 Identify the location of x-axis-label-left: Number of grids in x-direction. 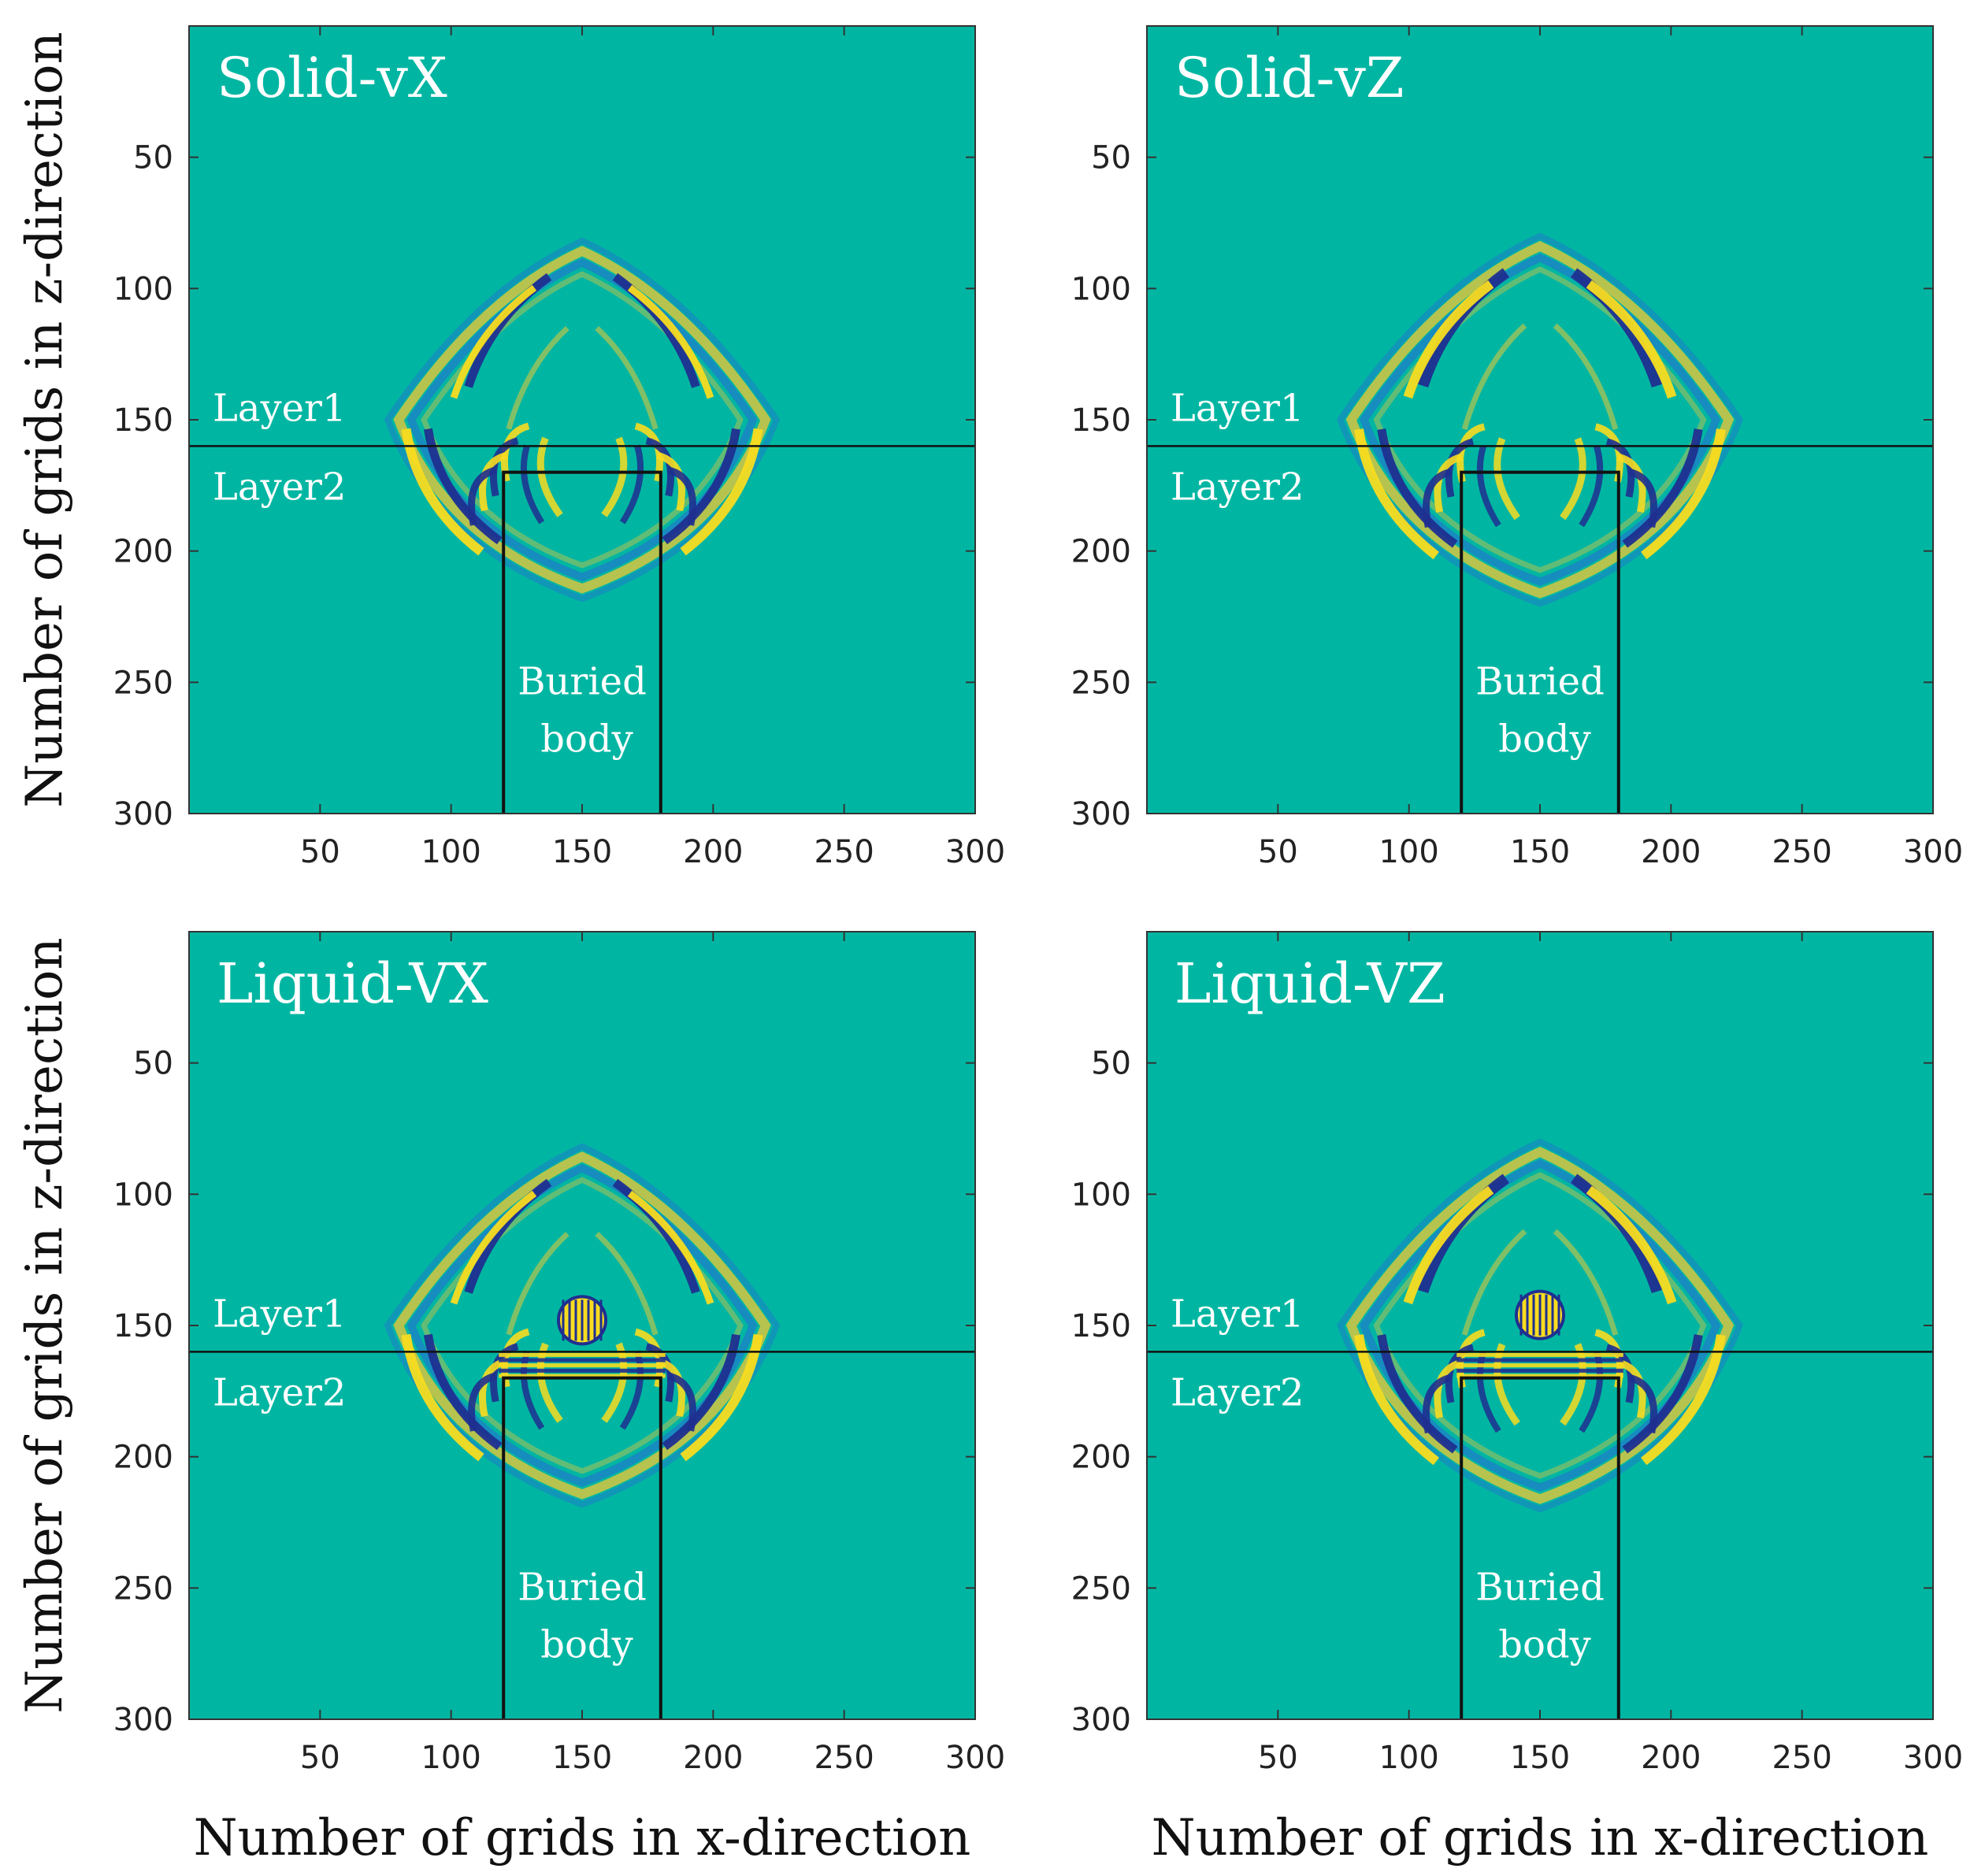
(582, 1838).